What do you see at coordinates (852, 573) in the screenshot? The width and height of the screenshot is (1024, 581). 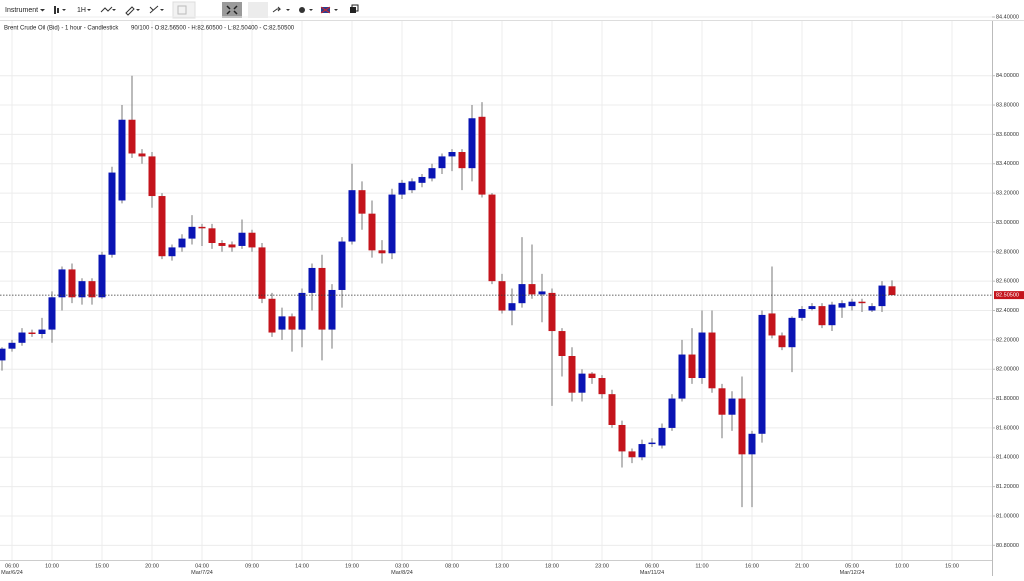 I see `x-date-label: Mar/12/24` at bounding box center [852, 573].